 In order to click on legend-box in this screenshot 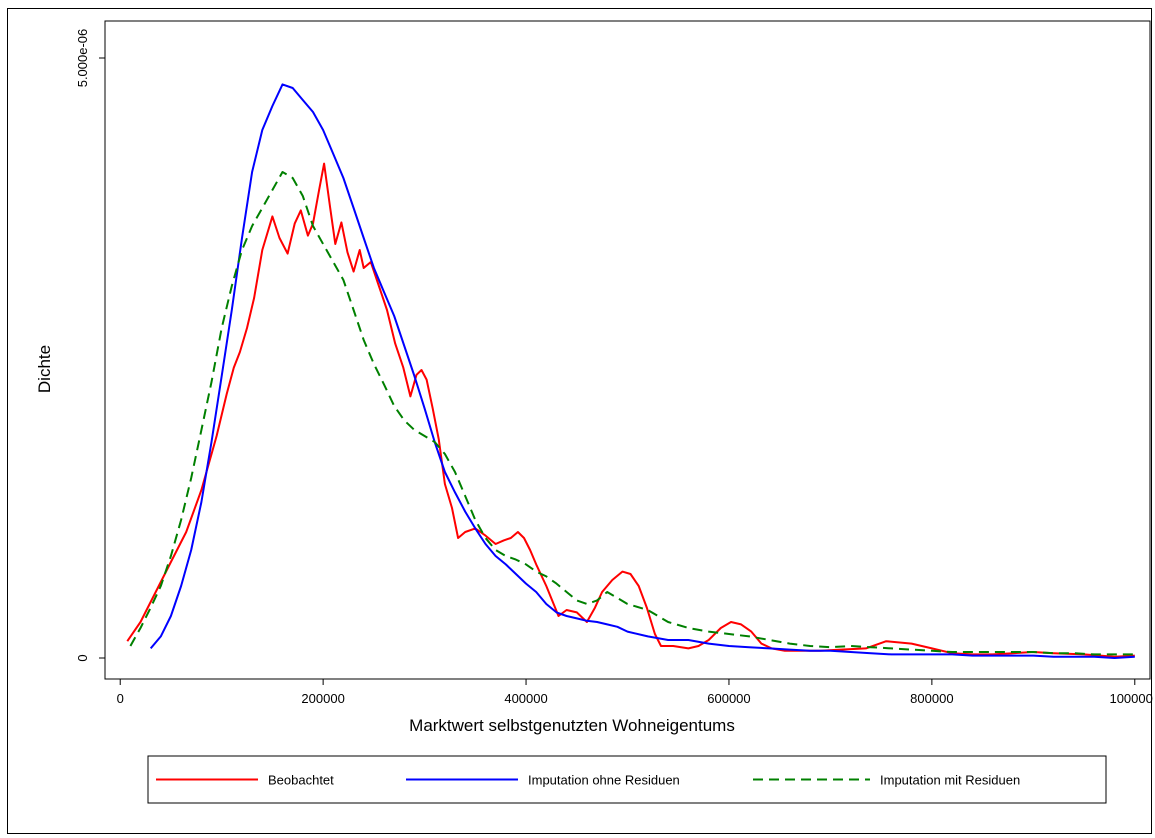, I will do `click(627, 779)`.